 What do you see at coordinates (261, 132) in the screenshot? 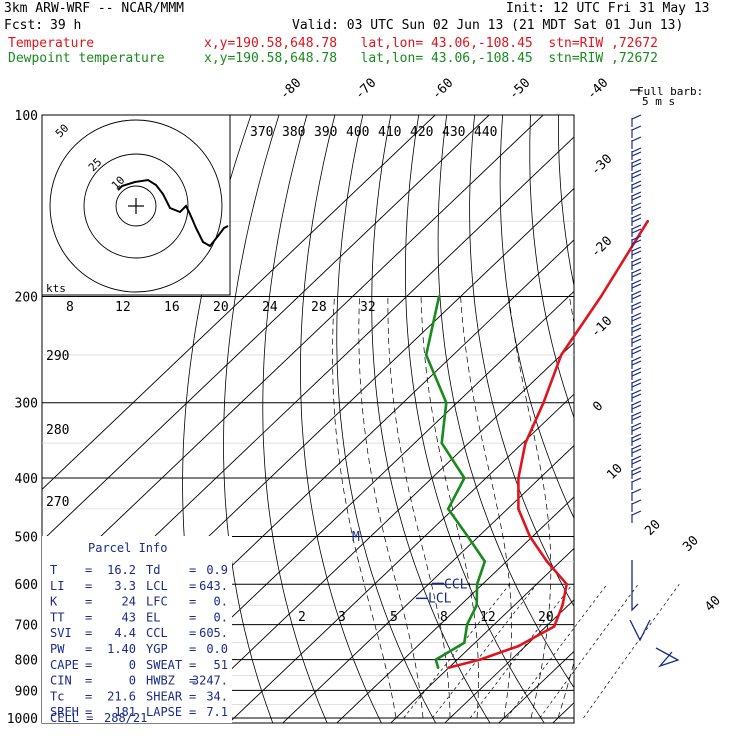
I see `theta-label: 370` at bounding box center [261, 132].